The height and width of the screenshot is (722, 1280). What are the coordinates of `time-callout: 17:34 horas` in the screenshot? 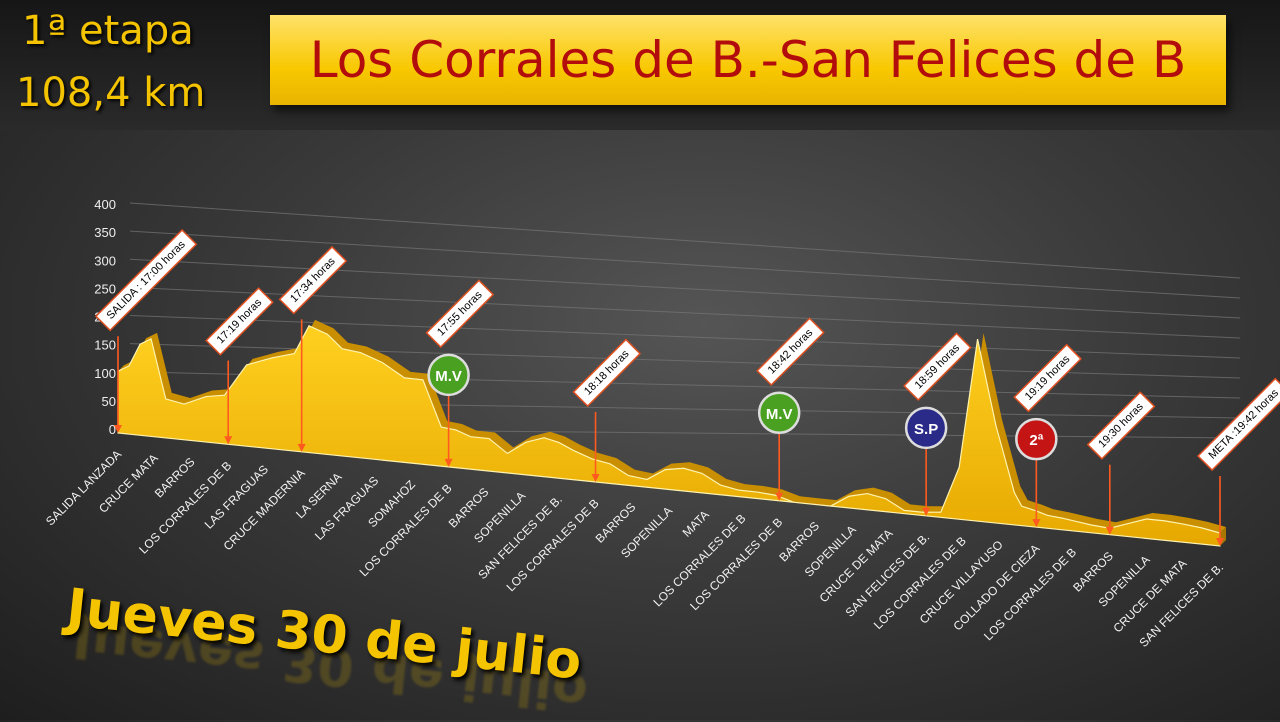 It's located at (313, 280).